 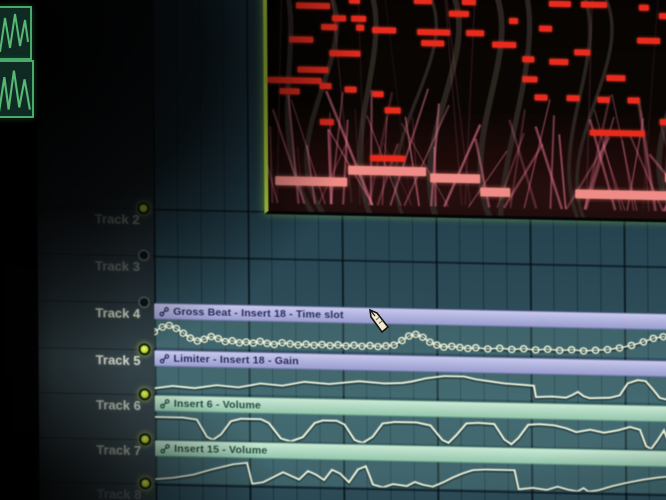 I want to click on pencil-draw-cursor, so click(x=379, y=321).